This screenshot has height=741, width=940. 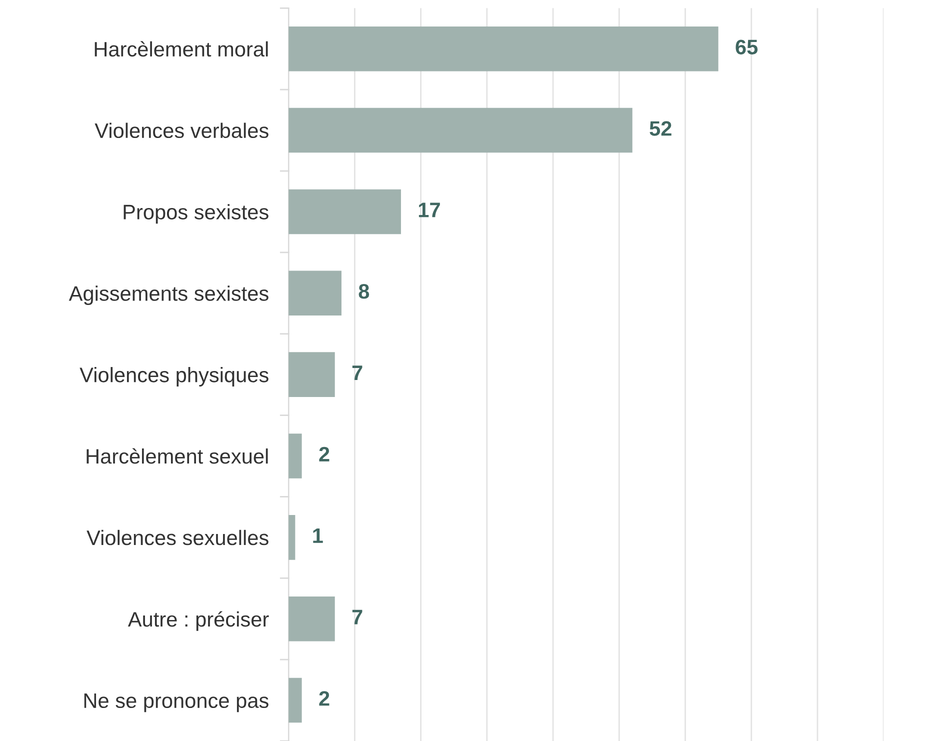 What do you see at coordinates (198, 621) in the screenshot?
I see `y-tick-label: Autre : préciser` at bounding box center [198, 621].